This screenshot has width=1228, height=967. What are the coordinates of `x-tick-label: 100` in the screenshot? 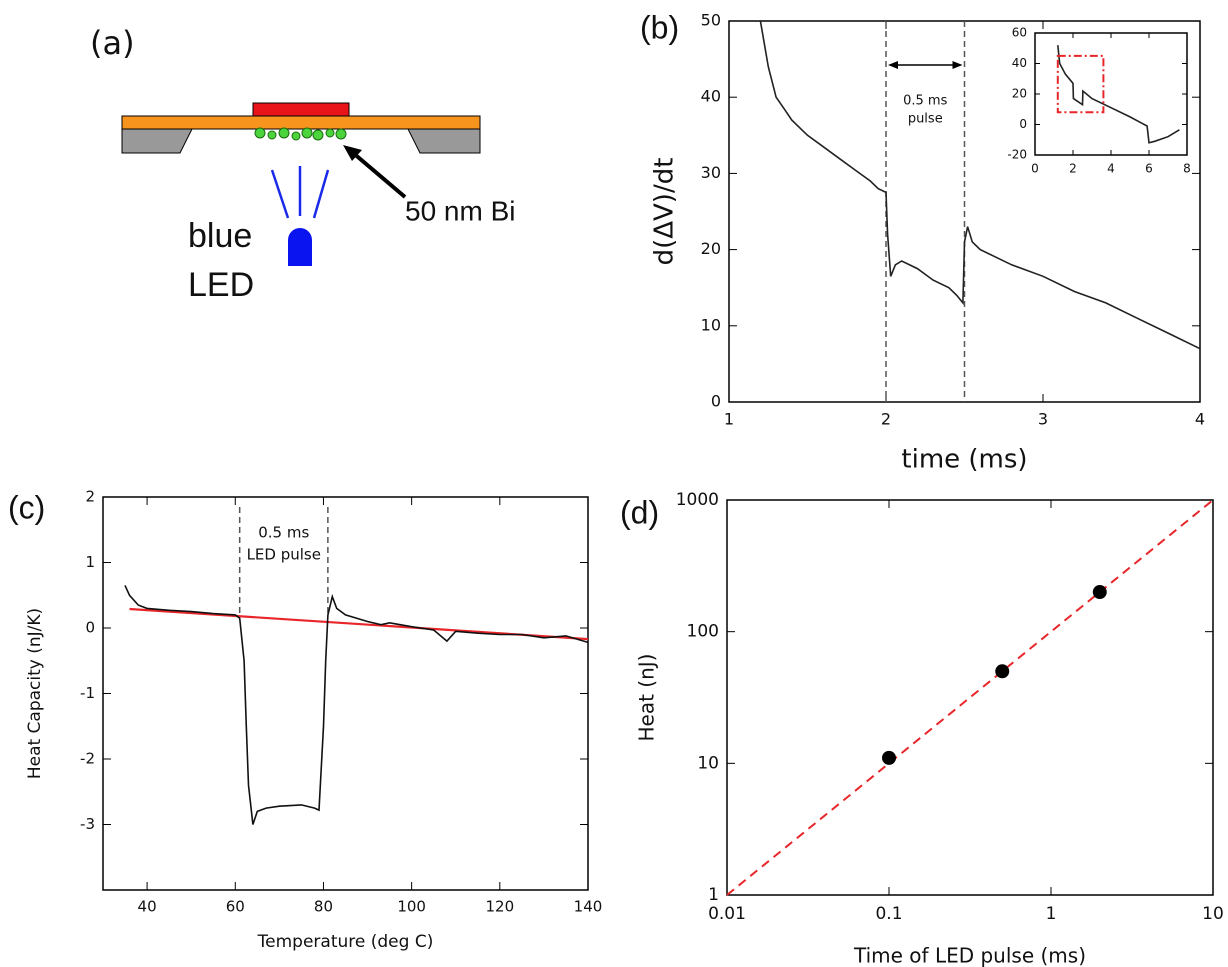 It's located at (411, 907).